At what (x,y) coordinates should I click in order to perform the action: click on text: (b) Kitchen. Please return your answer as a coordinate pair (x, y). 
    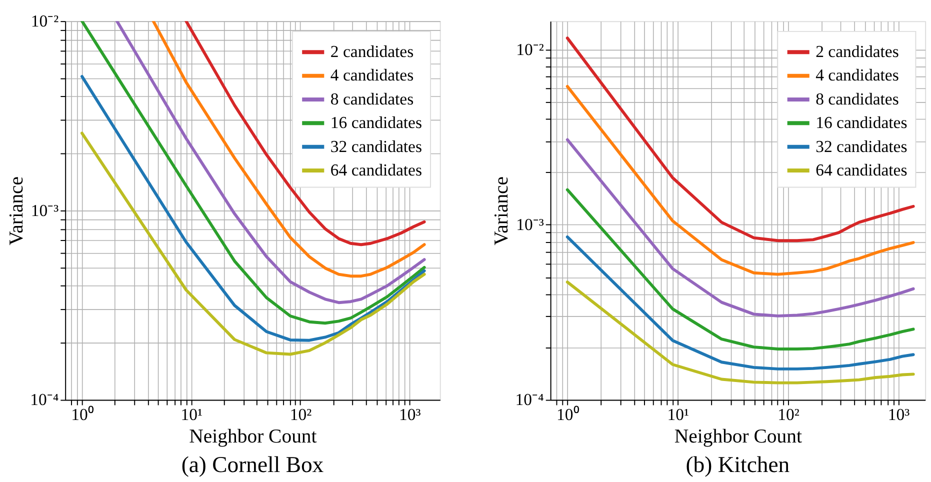
    Looking at the image, I should click on (738, 464).